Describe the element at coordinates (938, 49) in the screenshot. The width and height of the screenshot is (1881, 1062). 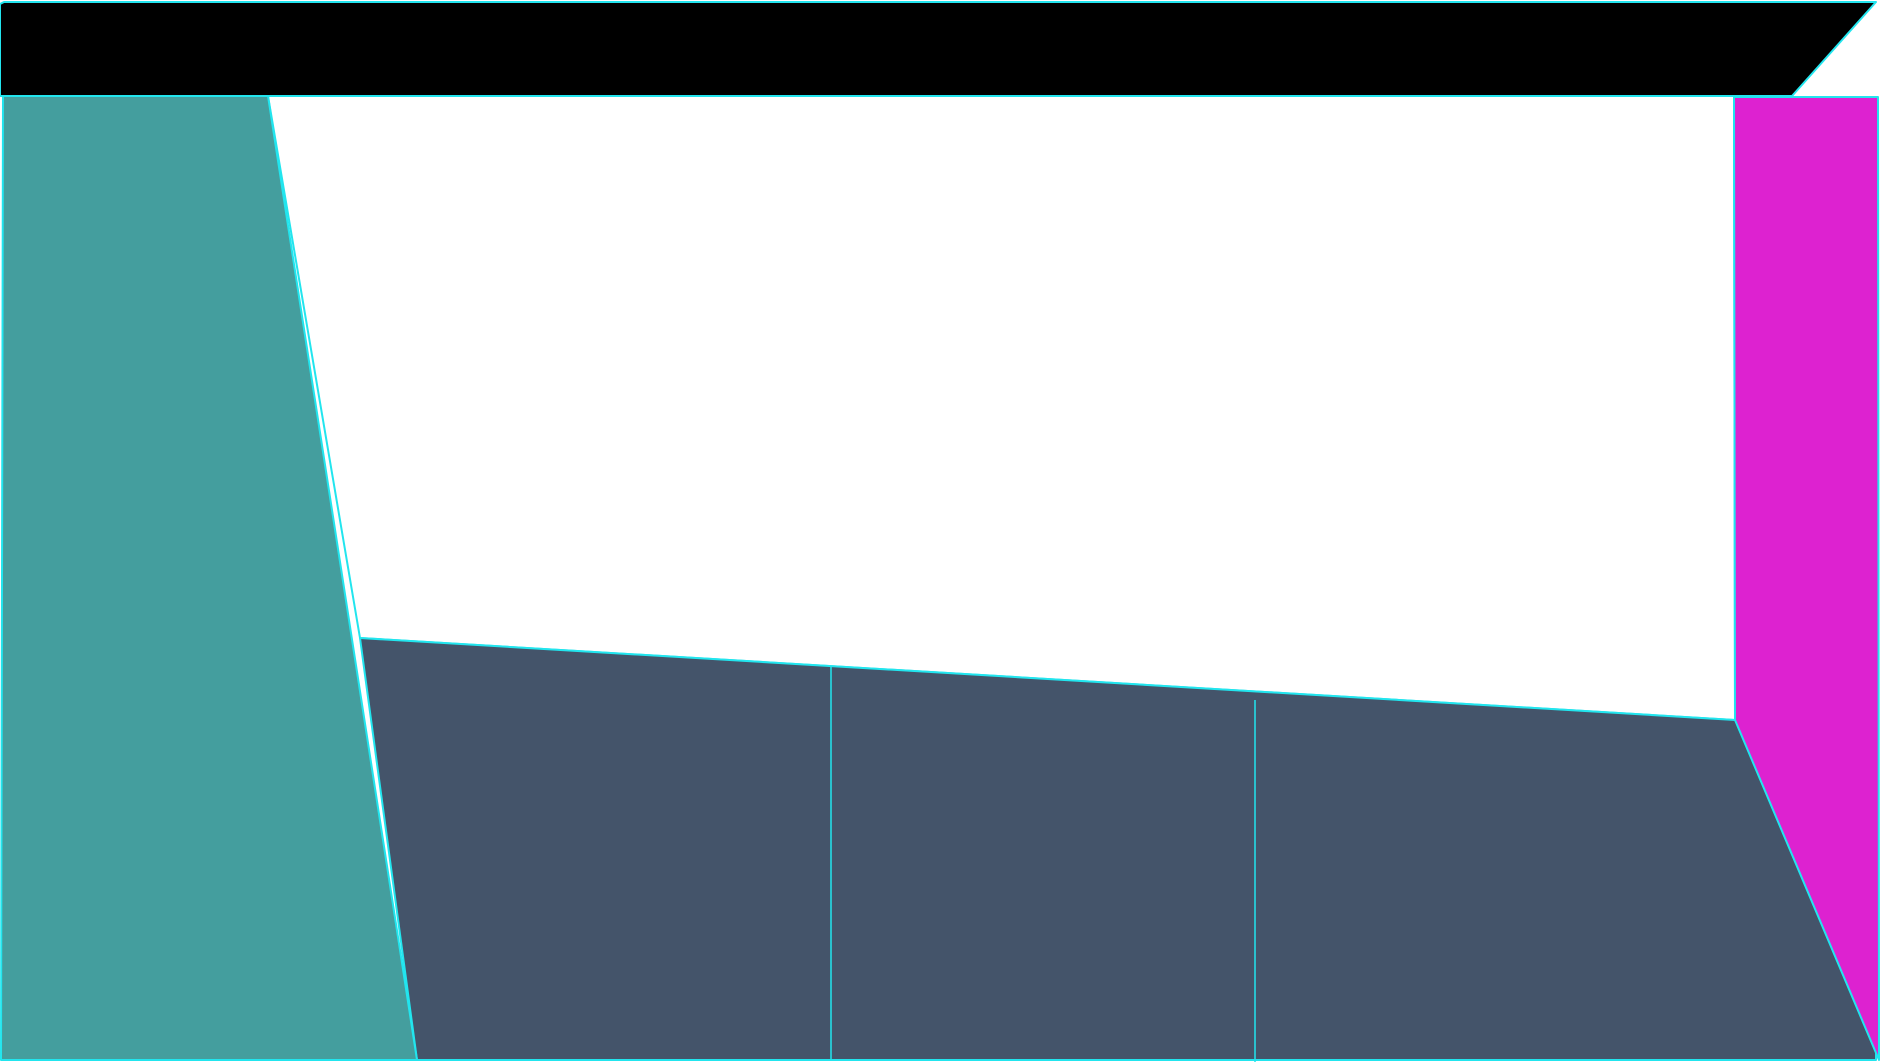
I see `top-bar` at that location.